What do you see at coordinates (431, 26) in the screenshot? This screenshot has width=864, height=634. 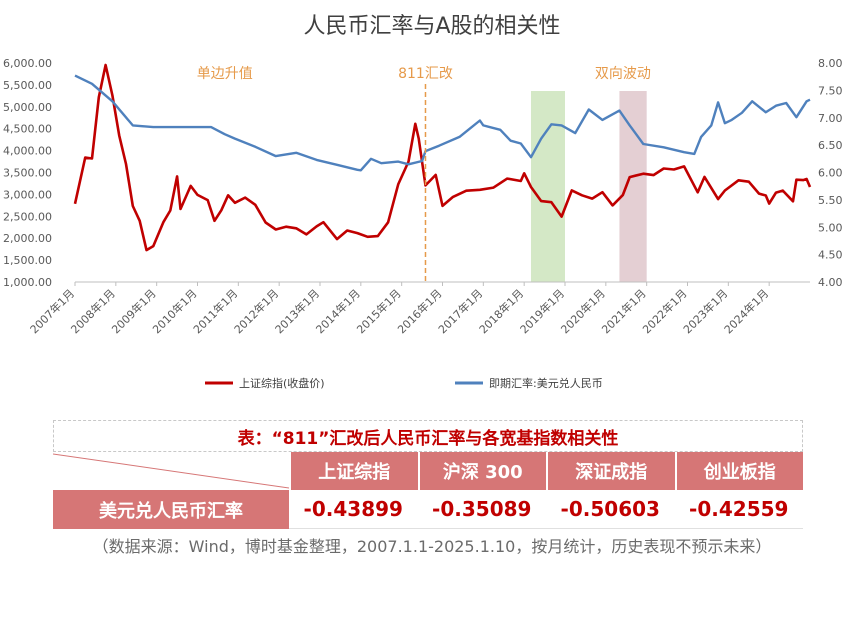 I see `chart-title: 人民币汇率与A股的相关性` at bounding box center [431, 26].